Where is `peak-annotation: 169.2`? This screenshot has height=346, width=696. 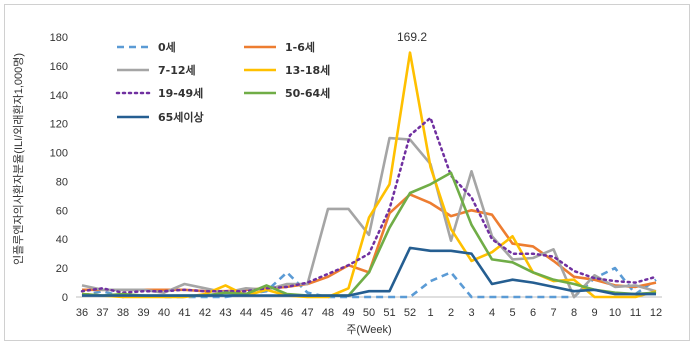
peak-annotation: 169.2 is located at coordinates (412, 37).